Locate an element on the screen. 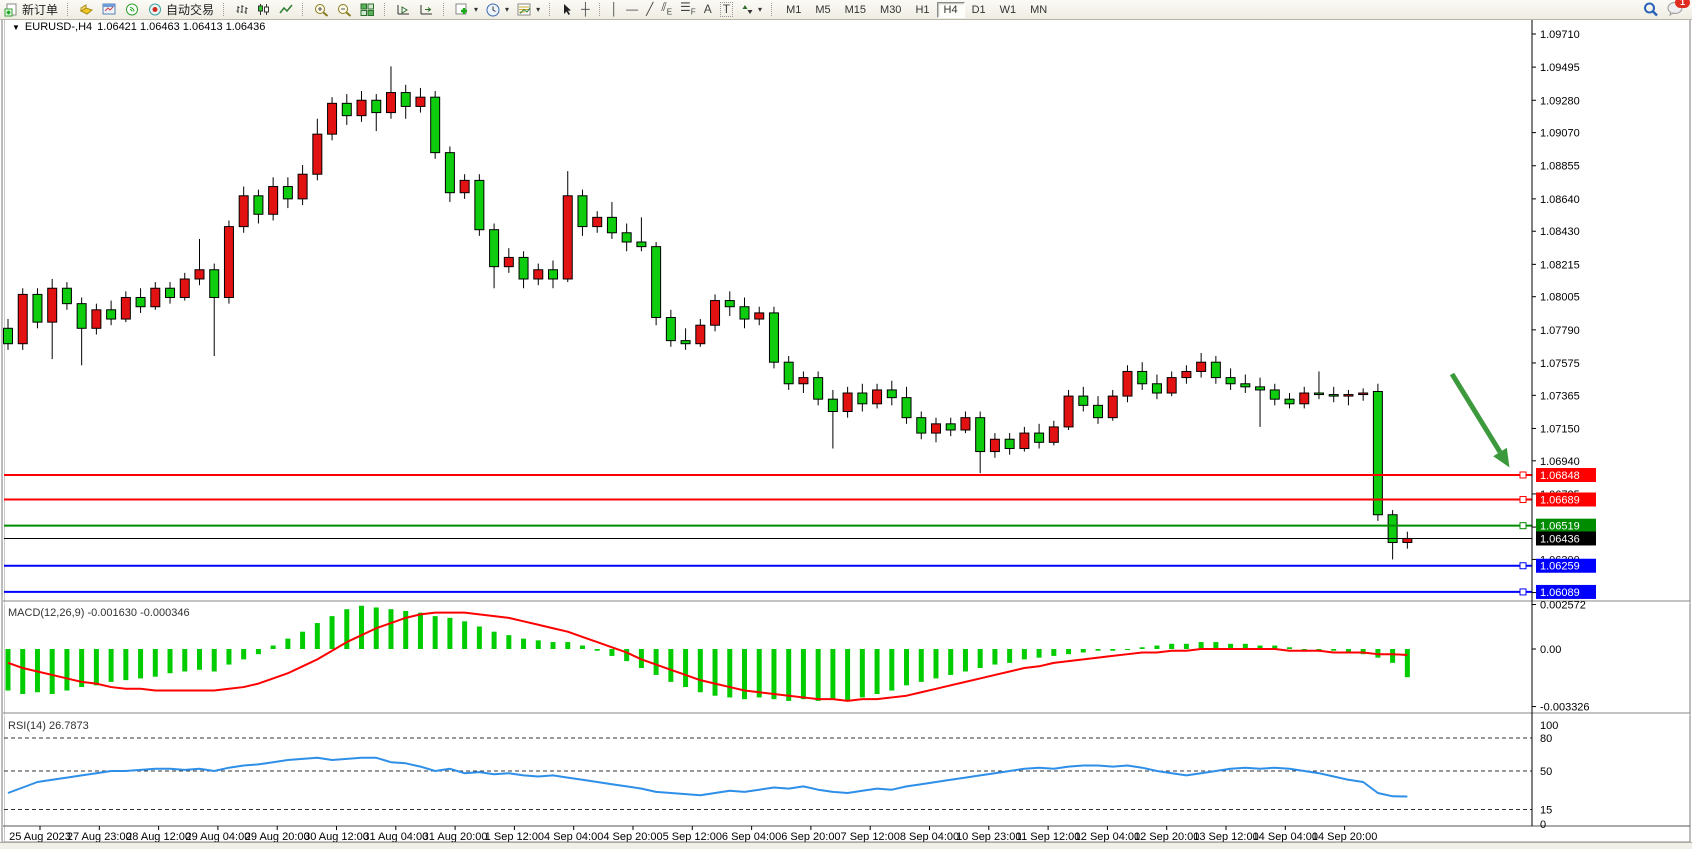 This screenshot has width=1692, height=849. horizontal-line-tool: — is located at coordinates (632, 9).